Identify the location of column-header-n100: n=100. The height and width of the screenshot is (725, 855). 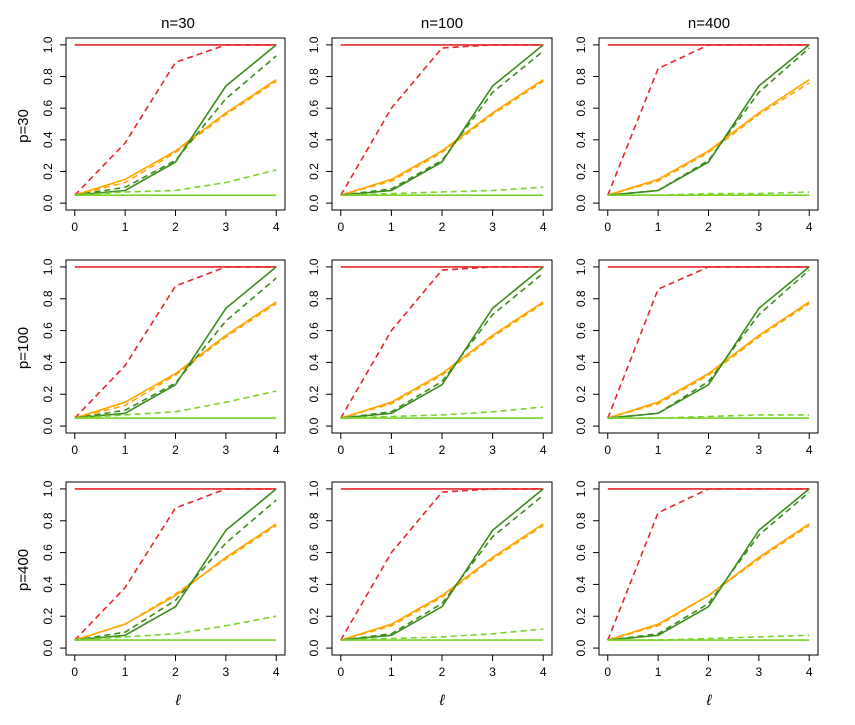
(442, 23).